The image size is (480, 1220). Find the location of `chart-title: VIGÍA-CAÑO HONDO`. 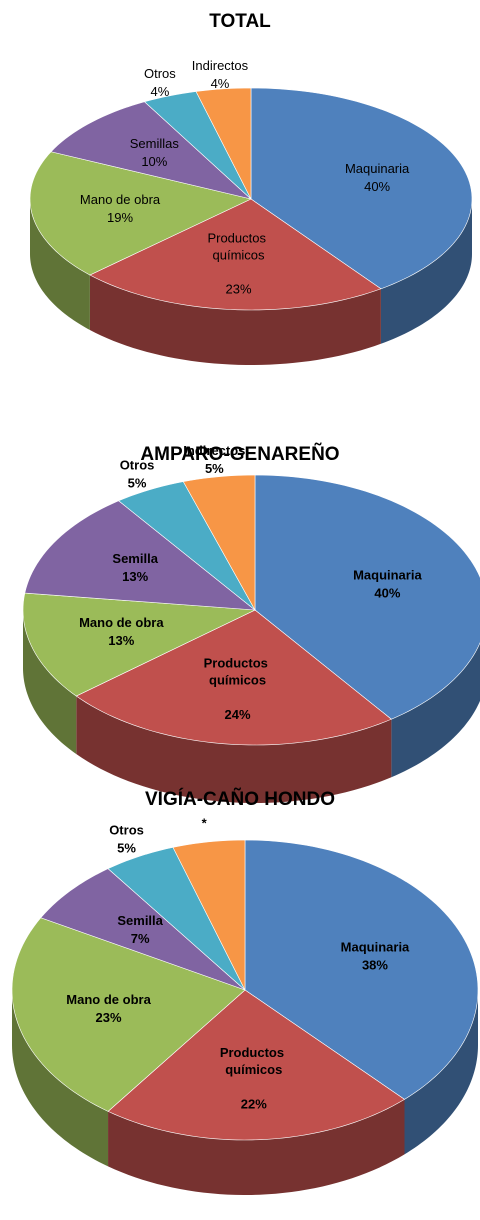

chart-title: VIGÍA-CAÑO HONDO is located at coordinates (240, 799).